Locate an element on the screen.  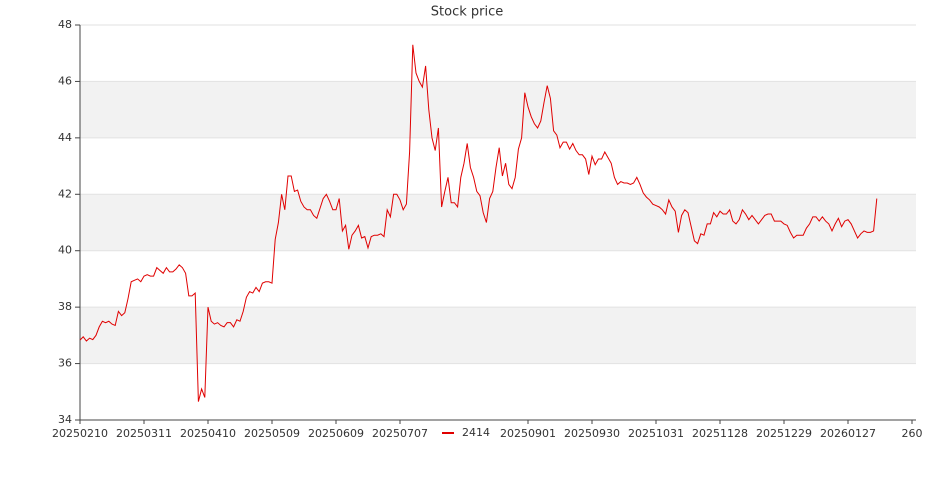
x-tick-label: 20250901 is located at coordinates (528, 433).